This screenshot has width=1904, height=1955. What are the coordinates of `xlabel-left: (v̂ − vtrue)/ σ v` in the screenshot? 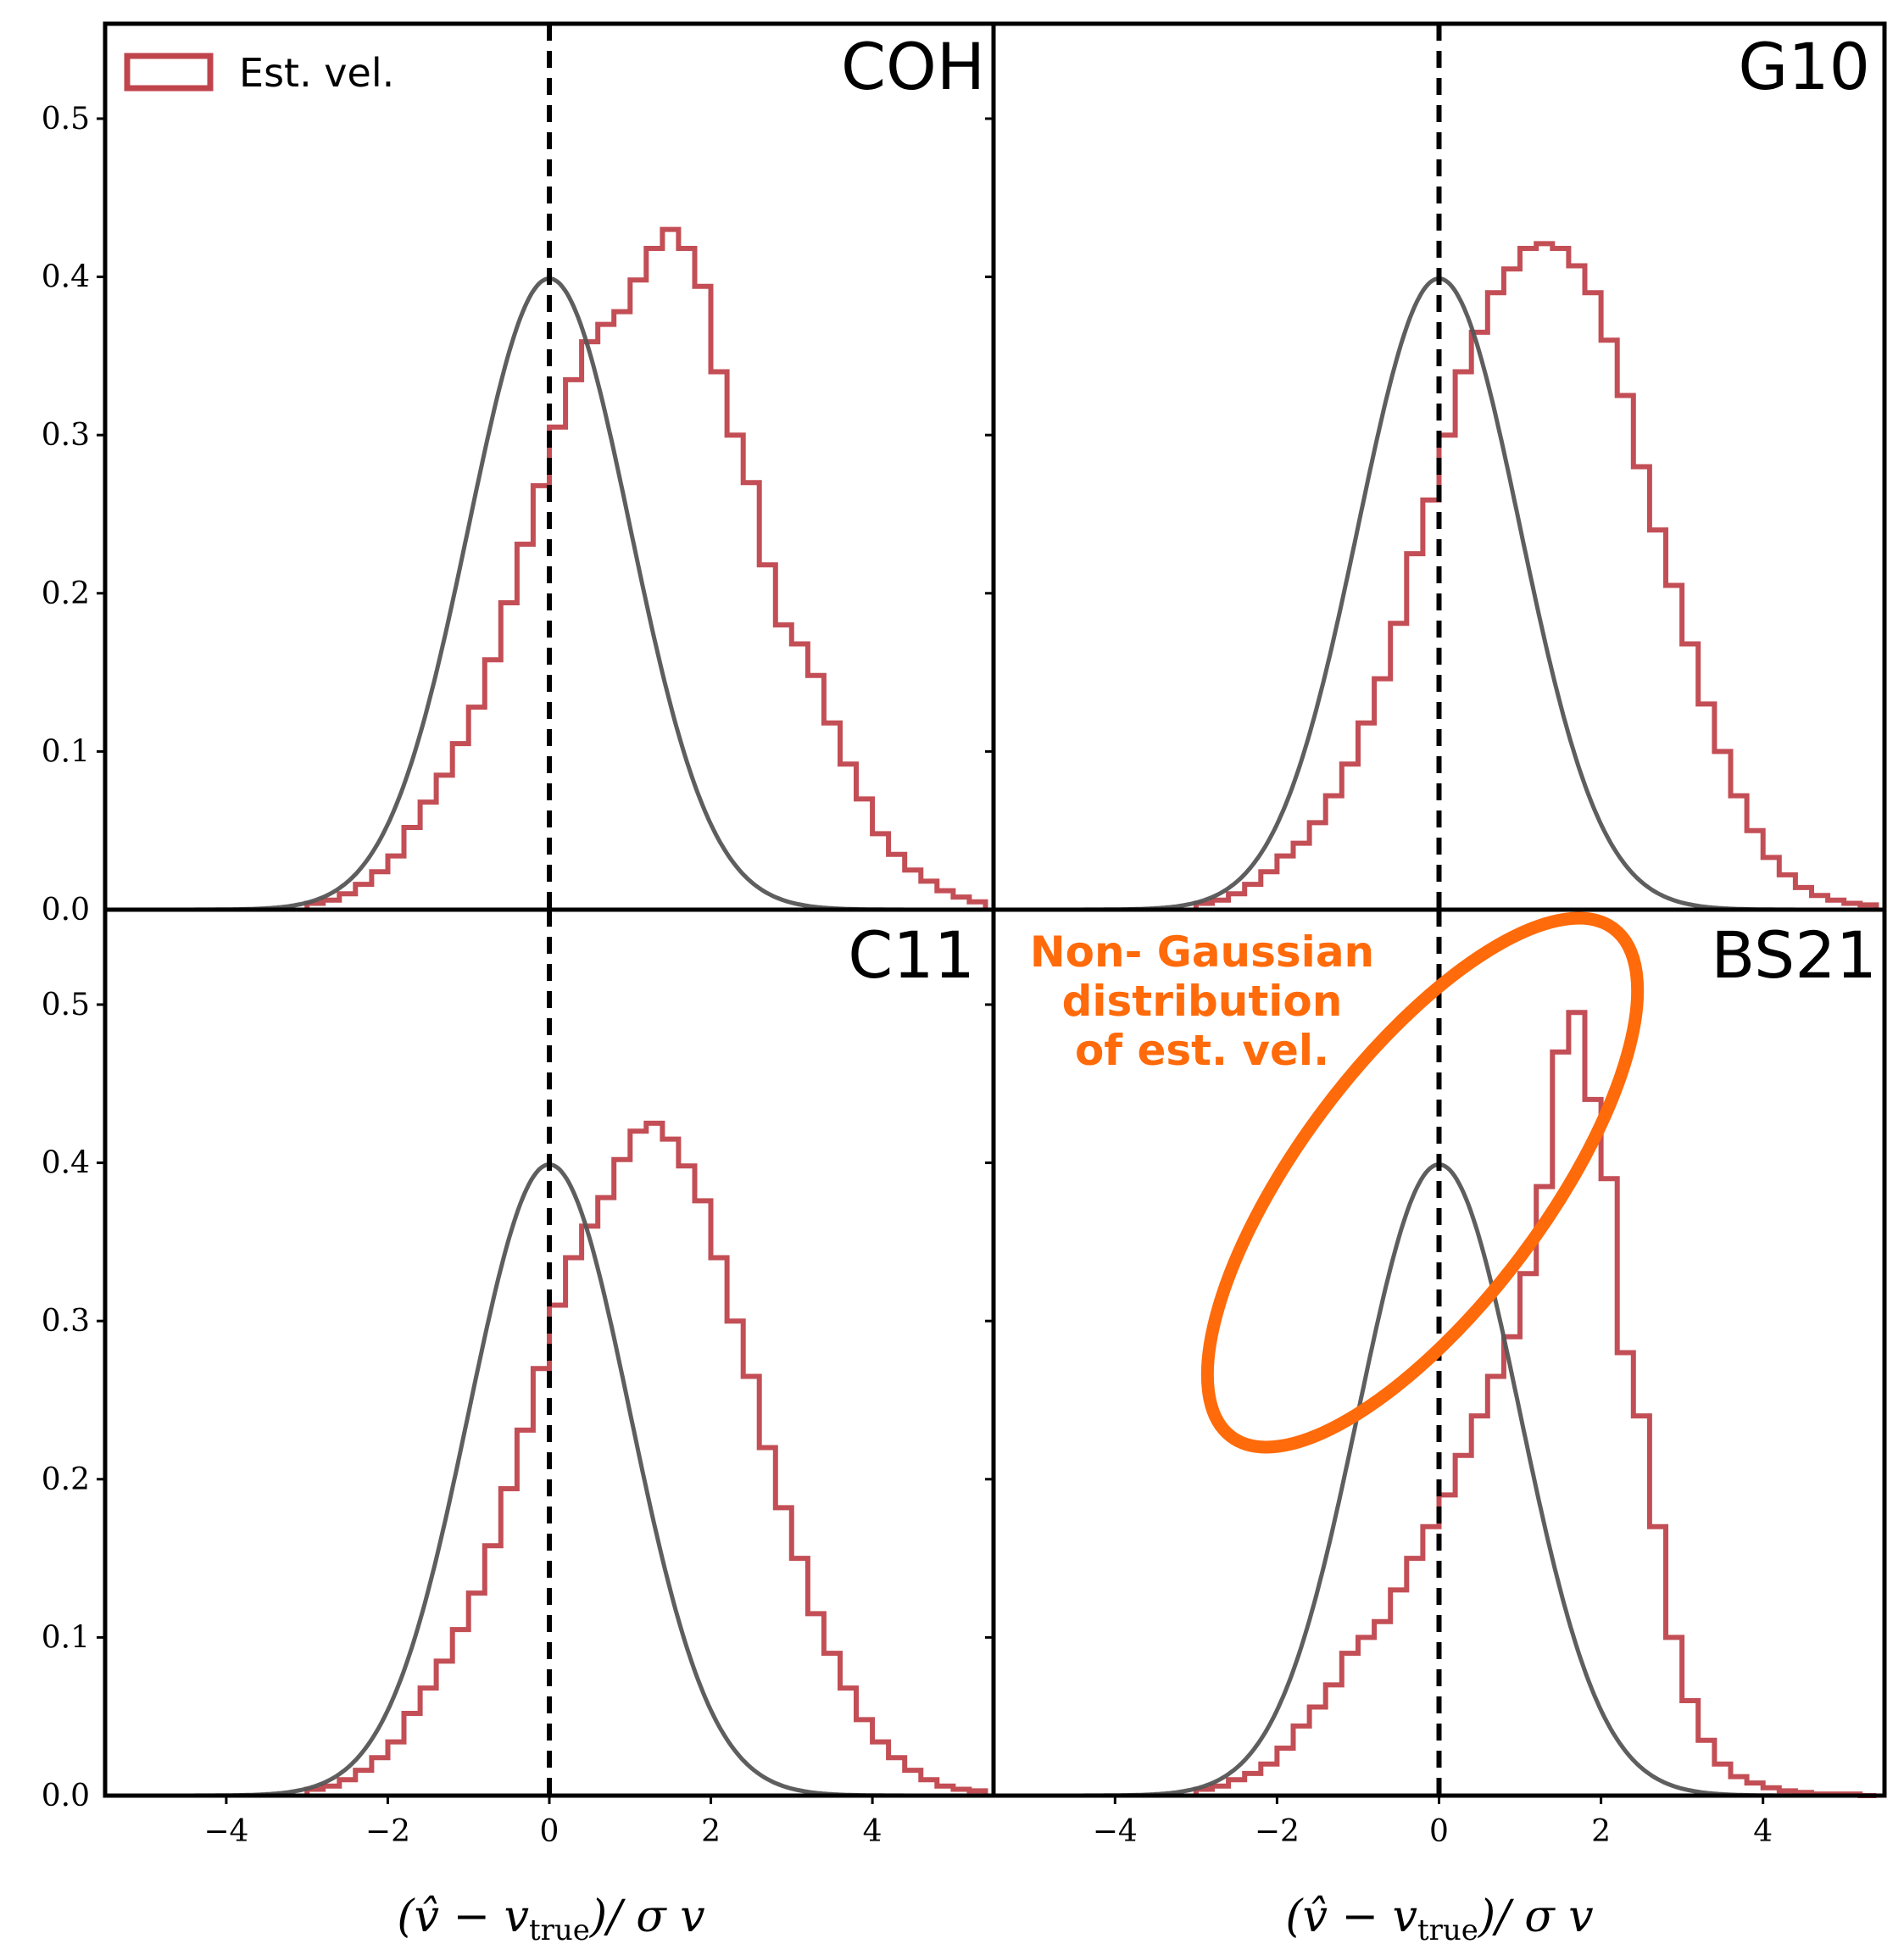 It's located at (551, 1919).